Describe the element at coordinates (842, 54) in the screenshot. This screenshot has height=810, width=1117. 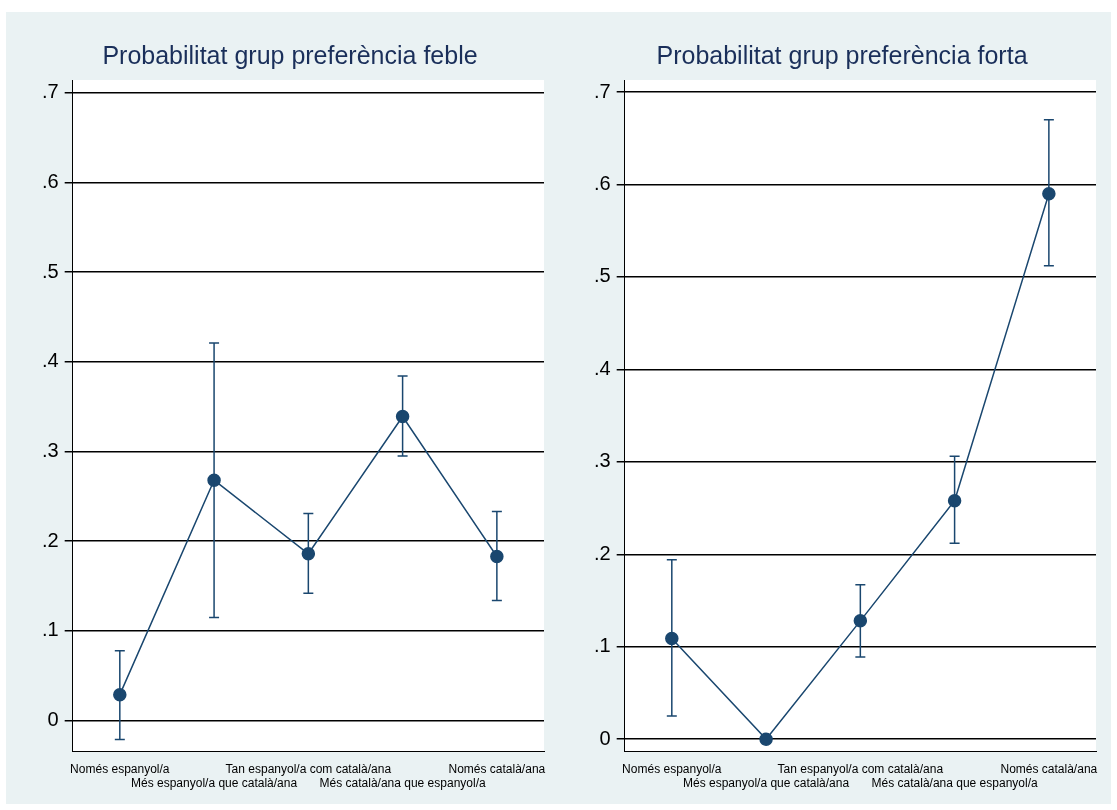
I see `chart-title: Probabilitat grup preferència forta` at that location.